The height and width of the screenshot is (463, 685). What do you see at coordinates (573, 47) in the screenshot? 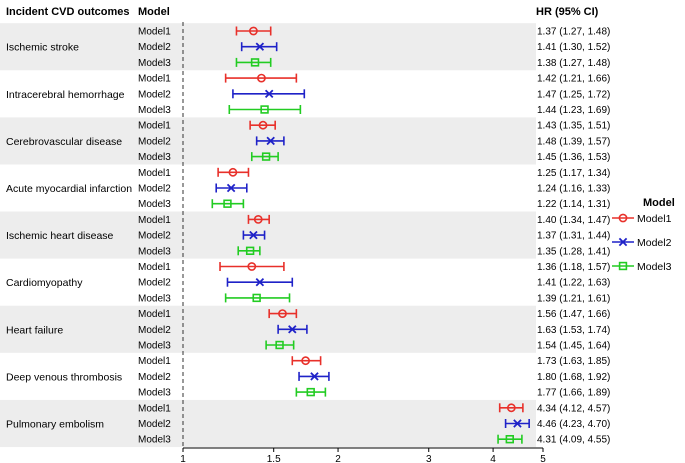
I see `hr-ci-value: 1.41 (1.30, 1.52)` at bounding box center [573, 47].